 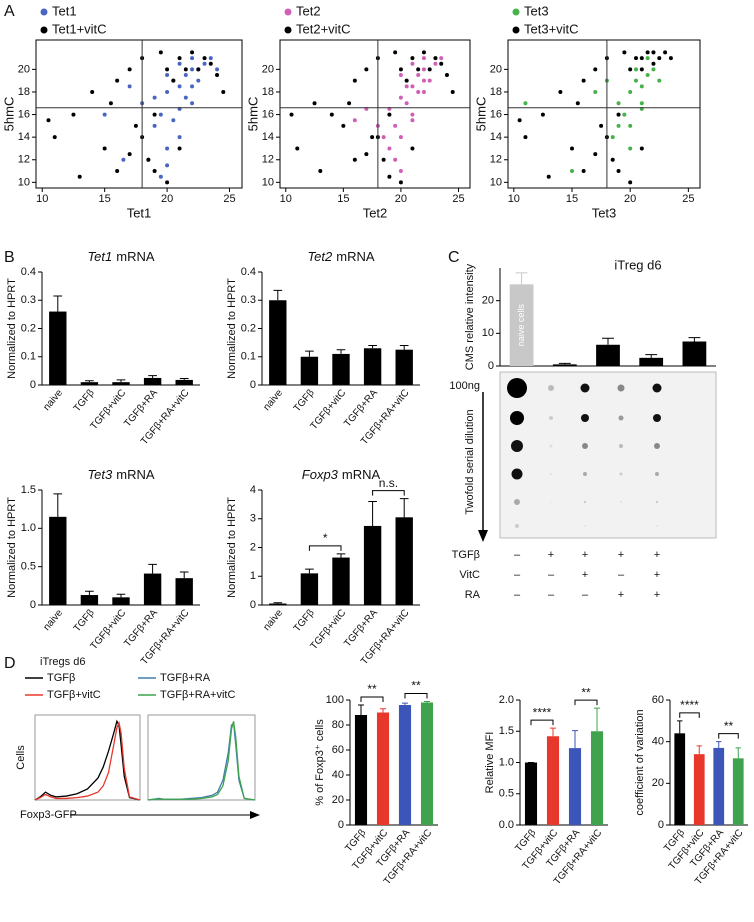 What do you see at coordinates (268, 69) in the screenshot?
I see `y-tick-label: 20` at bounding box center [268, 69].